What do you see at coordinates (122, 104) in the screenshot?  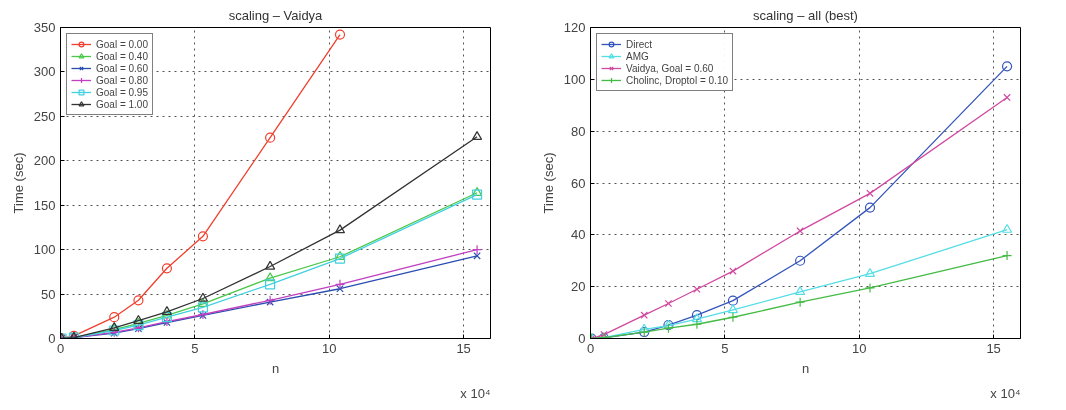 I see `legend-label: Goal = 1.00` at bounding box center [122, 104].